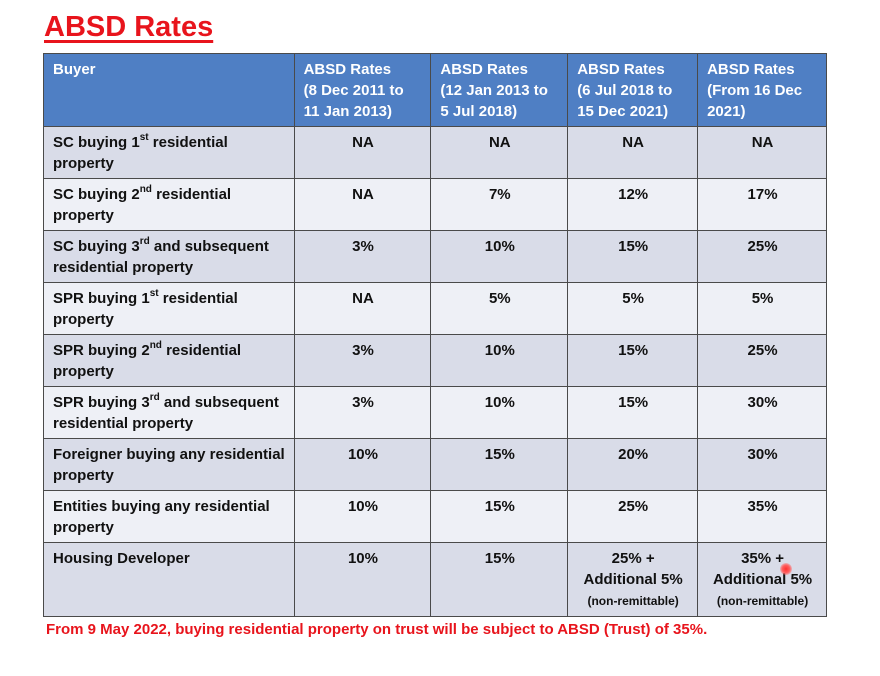  Describe the element at coordinates (169, 90) in the screenshot. I see `header-buyer: Buyer` at that location.